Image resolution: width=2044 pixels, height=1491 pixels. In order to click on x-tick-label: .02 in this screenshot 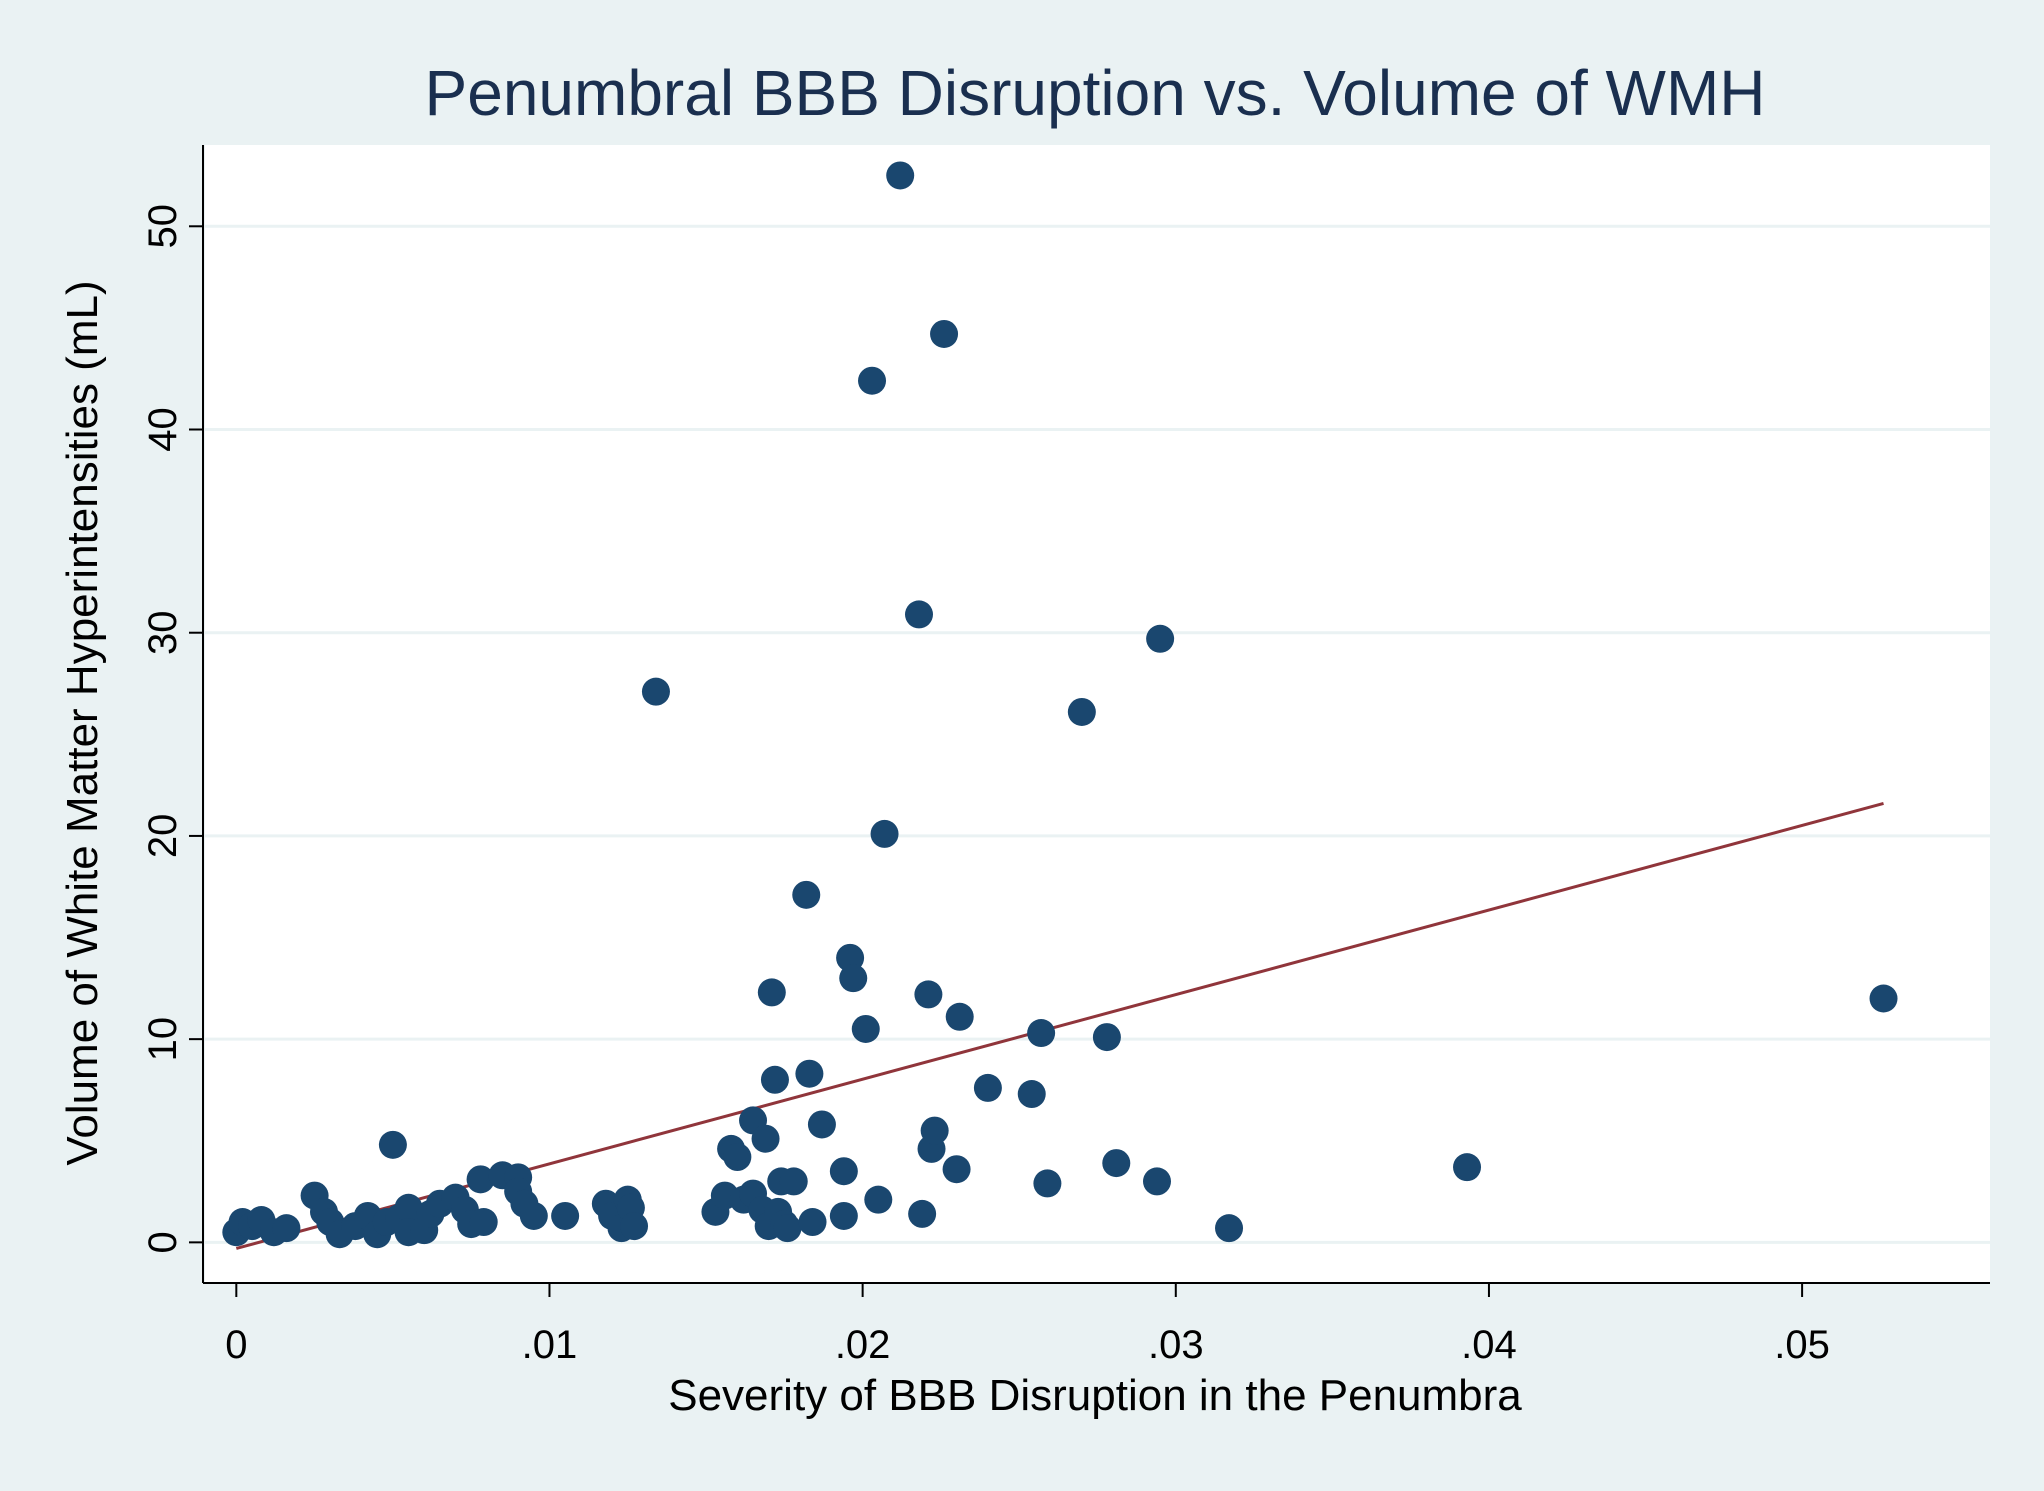, I will do `click(863, 1345)`.